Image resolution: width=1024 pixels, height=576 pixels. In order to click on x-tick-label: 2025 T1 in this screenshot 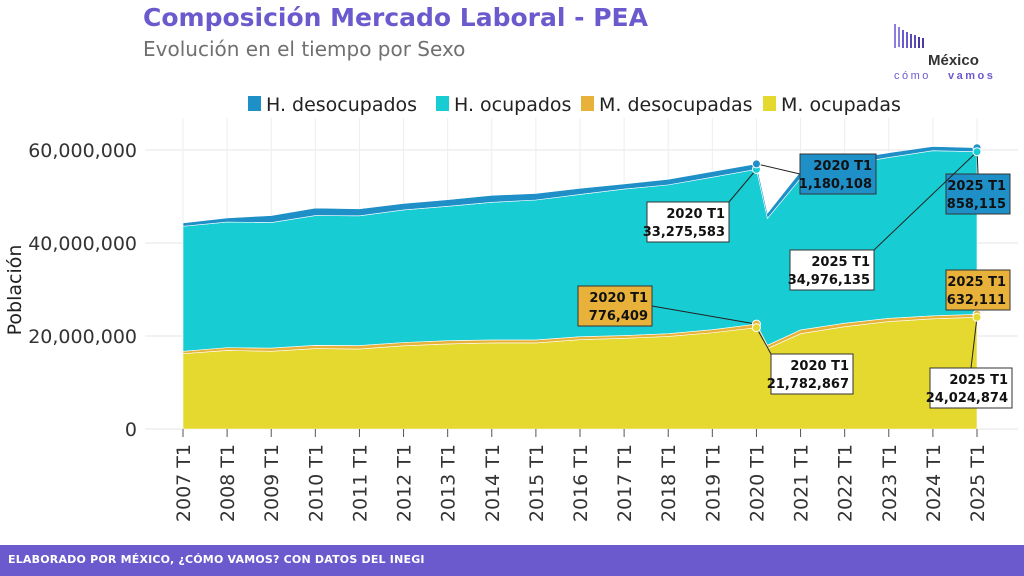, I will do `click(978, 483)`.